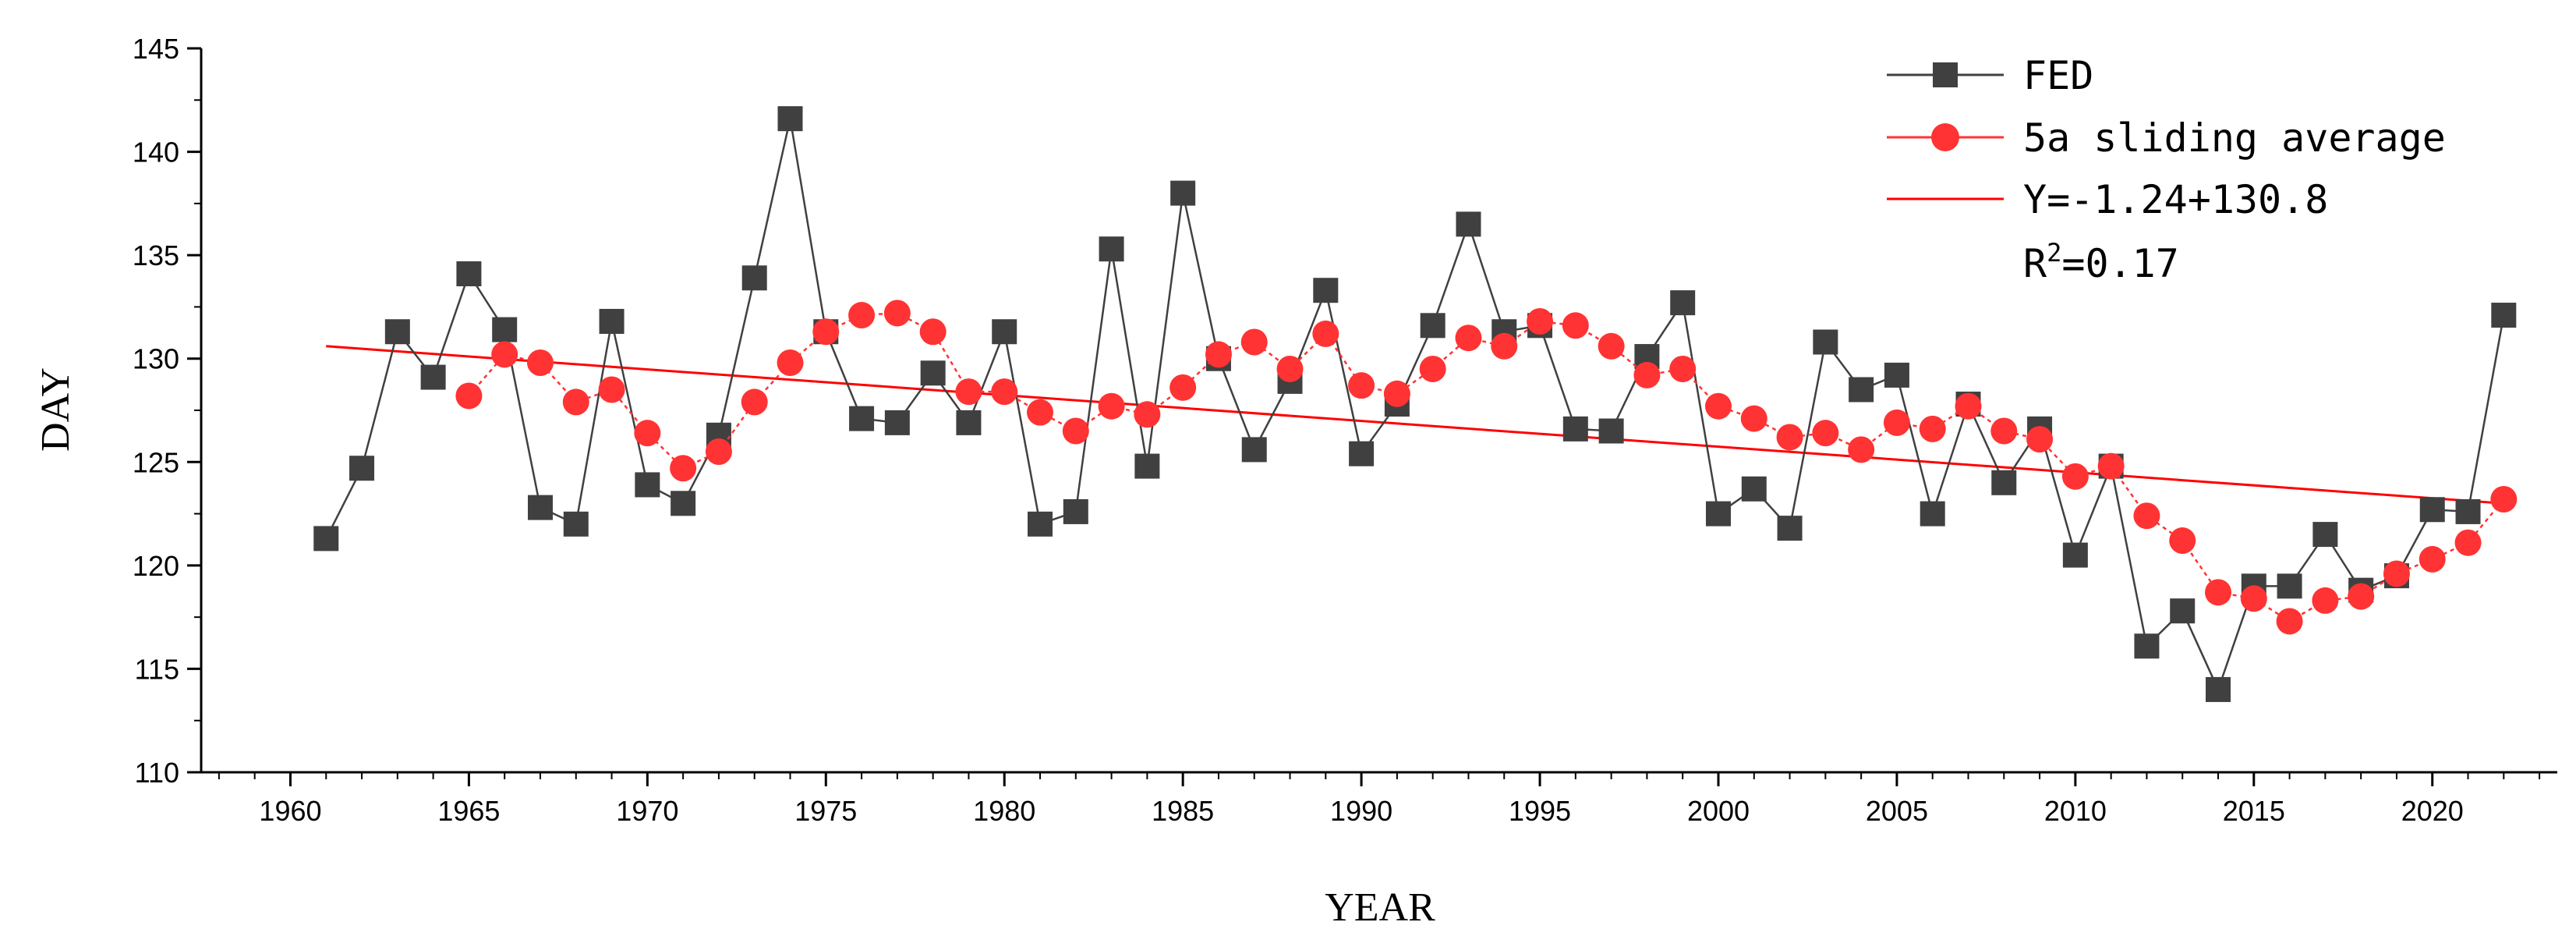 The height and width of the screenshot is (947, 2576). I want to click on legend-fit-label: Y=-1.24+130.8, so click(2175, 199).